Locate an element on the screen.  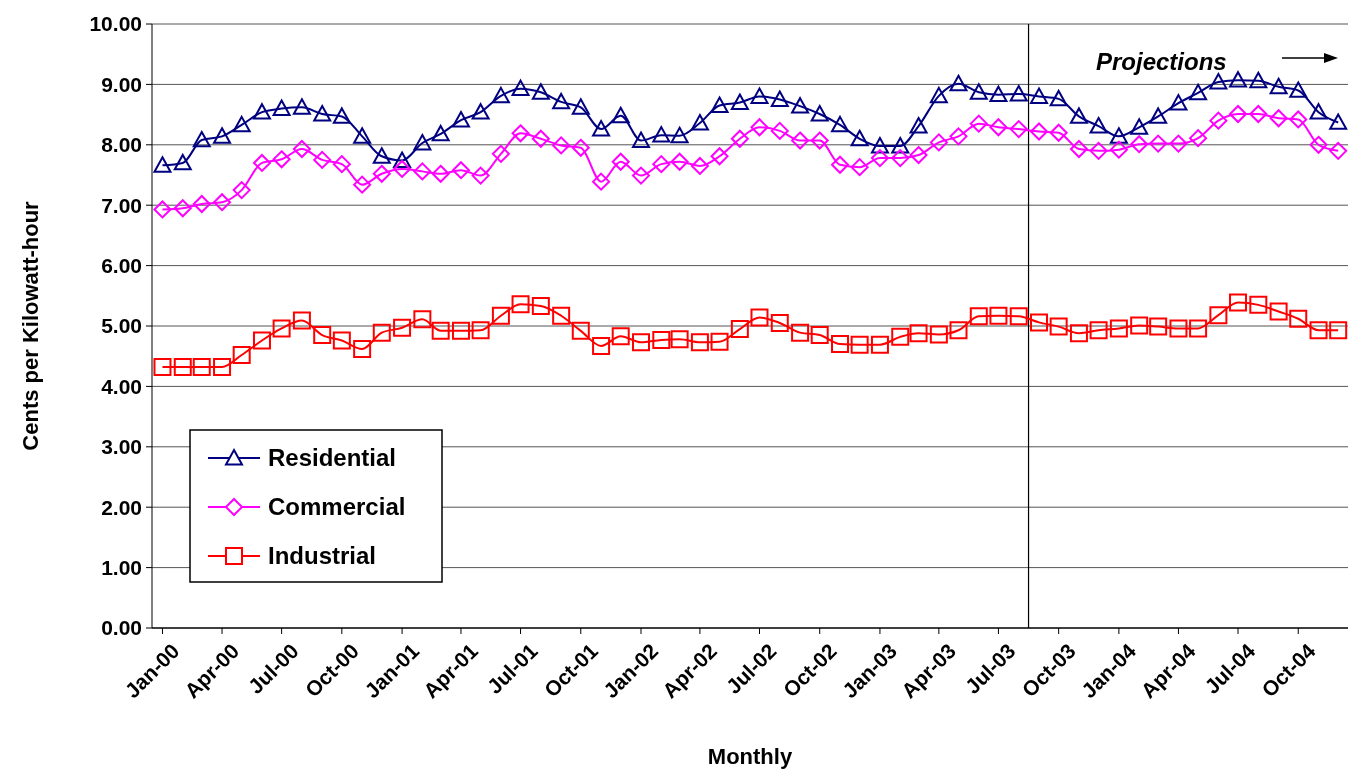
y-tick-label: 6.00 is located at coordinates (121, 265).